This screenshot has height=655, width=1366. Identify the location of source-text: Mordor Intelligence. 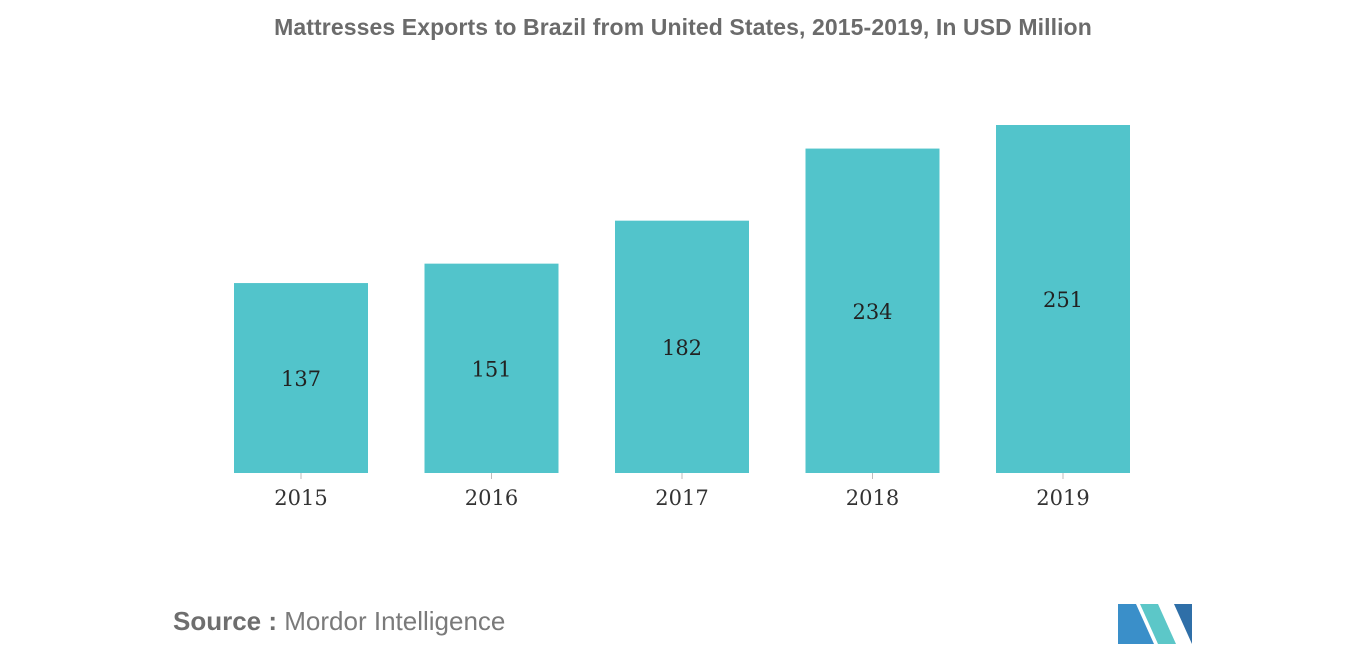
(394, 621).